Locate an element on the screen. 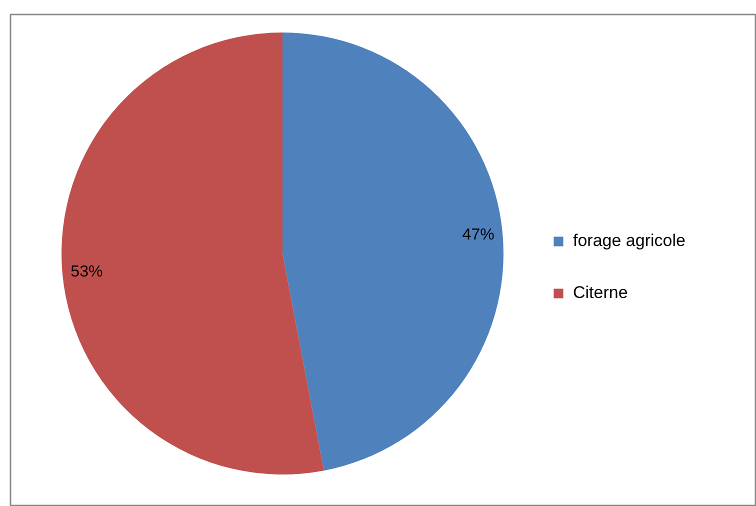 This screenshot has height=506, width=756. legend-label: Citerne is located at coordinates (600, 293).